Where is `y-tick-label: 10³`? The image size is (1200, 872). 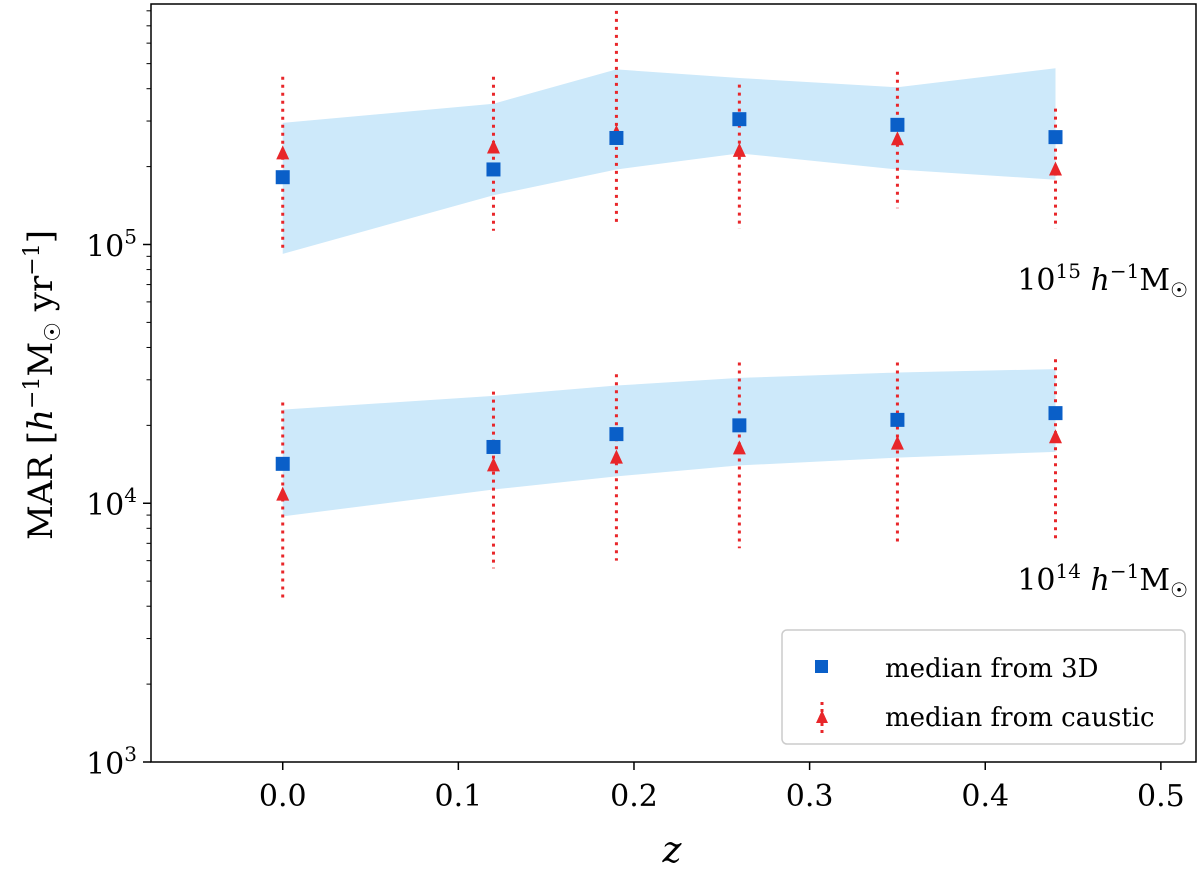 y-tick-label: 10³ is located at coordinates (111, 762).